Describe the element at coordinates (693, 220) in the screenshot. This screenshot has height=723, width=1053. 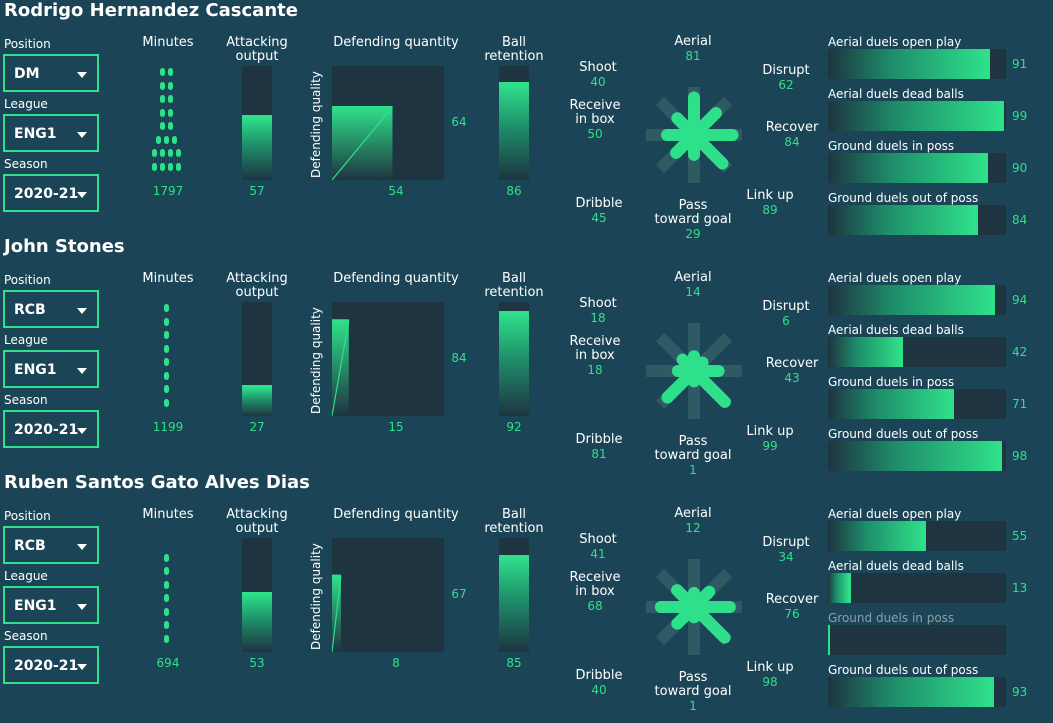
I see `radar-pass: Pass toward goal 29` at that location.